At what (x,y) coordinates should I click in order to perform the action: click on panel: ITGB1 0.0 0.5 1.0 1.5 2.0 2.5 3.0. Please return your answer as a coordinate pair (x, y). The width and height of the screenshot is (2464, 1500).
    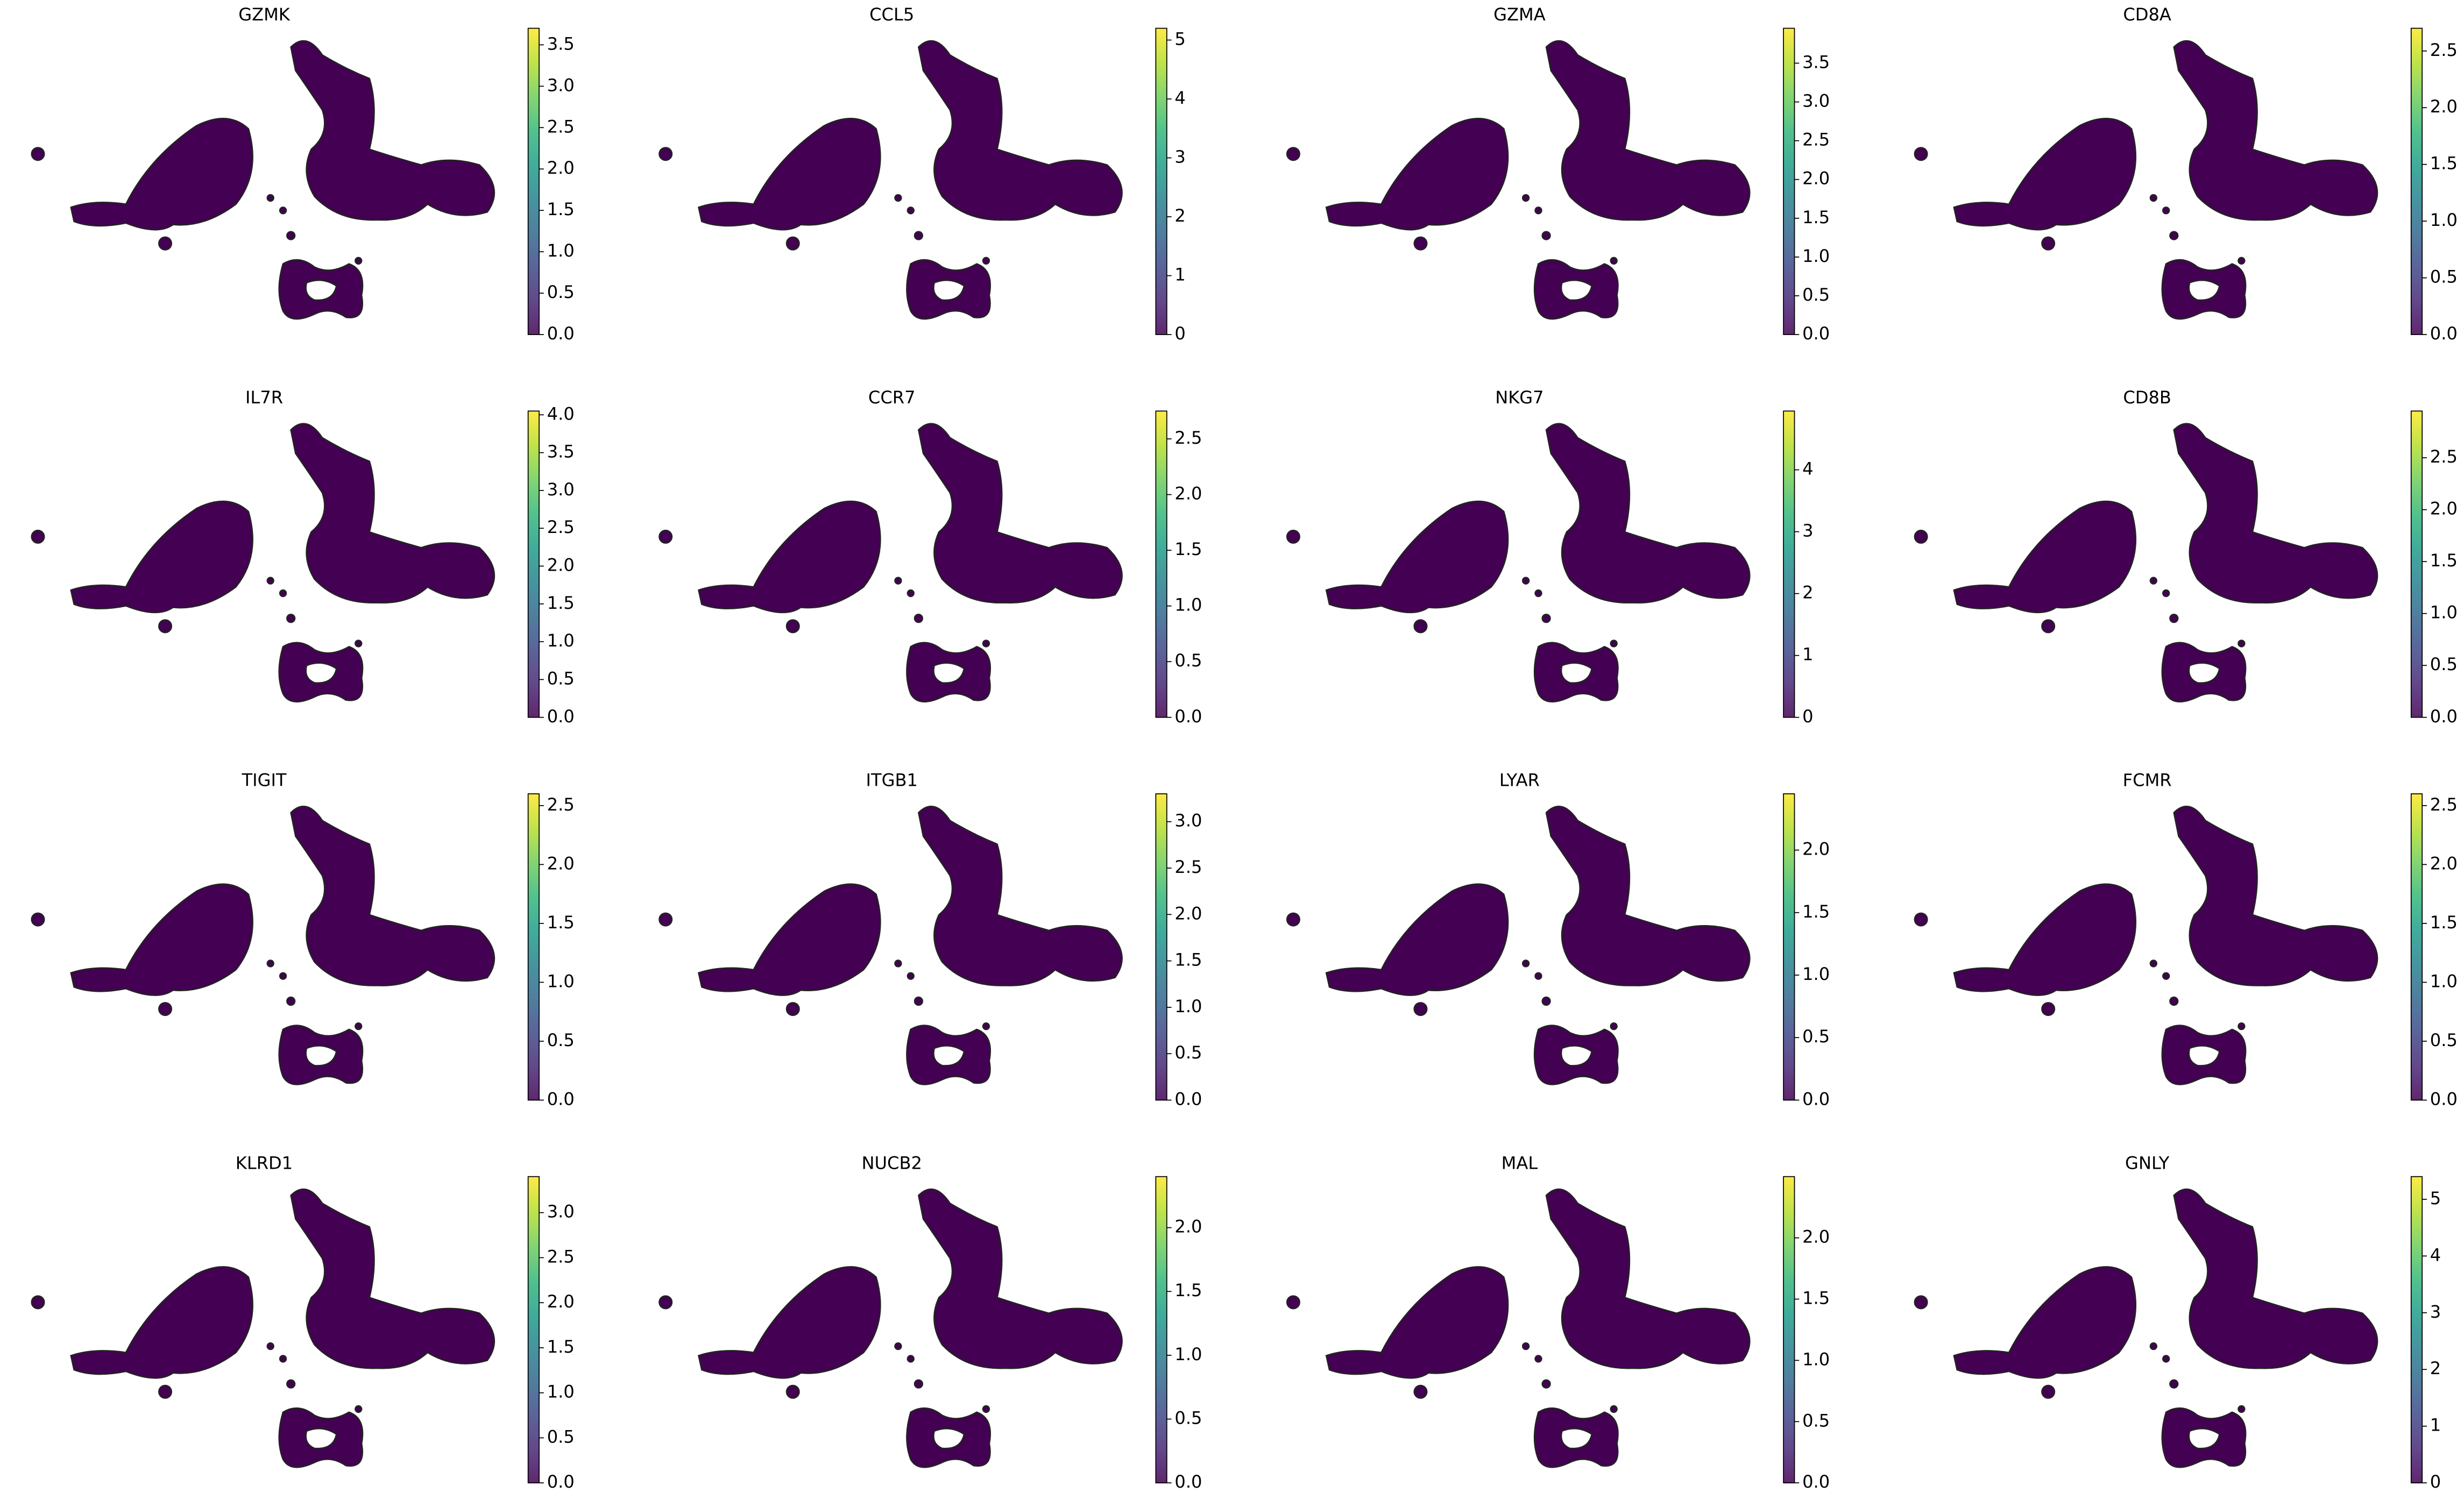
    Looking at the image, I should click on (930, 940).